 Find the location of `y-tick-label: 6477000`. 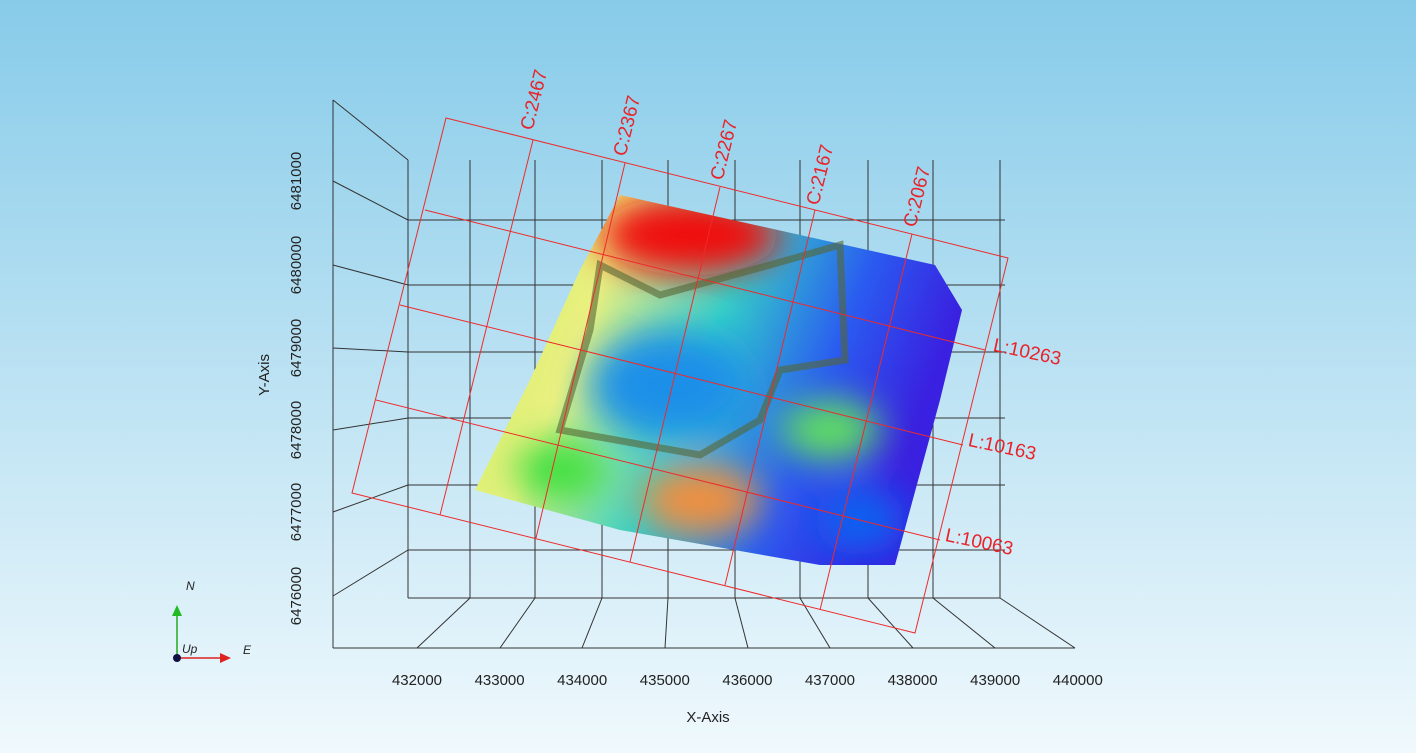

y-tick-label: 6477000 is located at coordinates (296, 512).